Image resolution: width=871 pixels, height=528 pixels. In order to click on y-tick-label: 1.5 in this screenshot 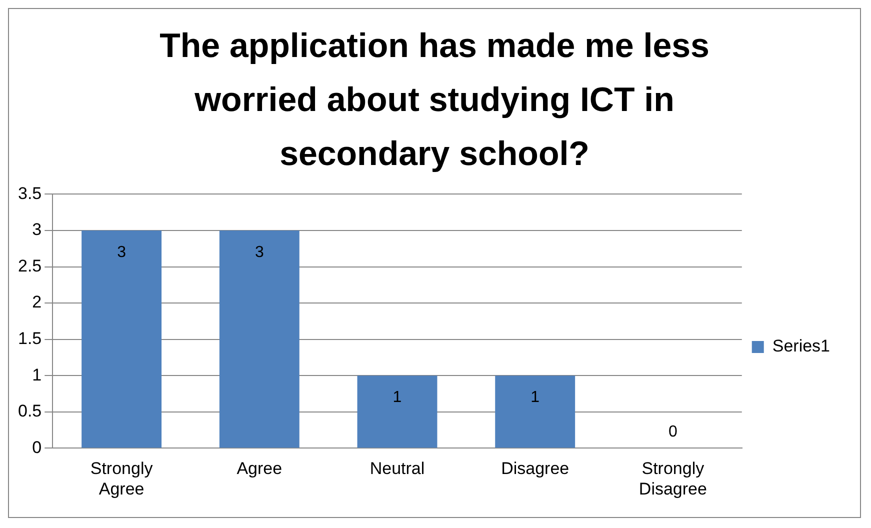, I will do `click(30, 338)`.